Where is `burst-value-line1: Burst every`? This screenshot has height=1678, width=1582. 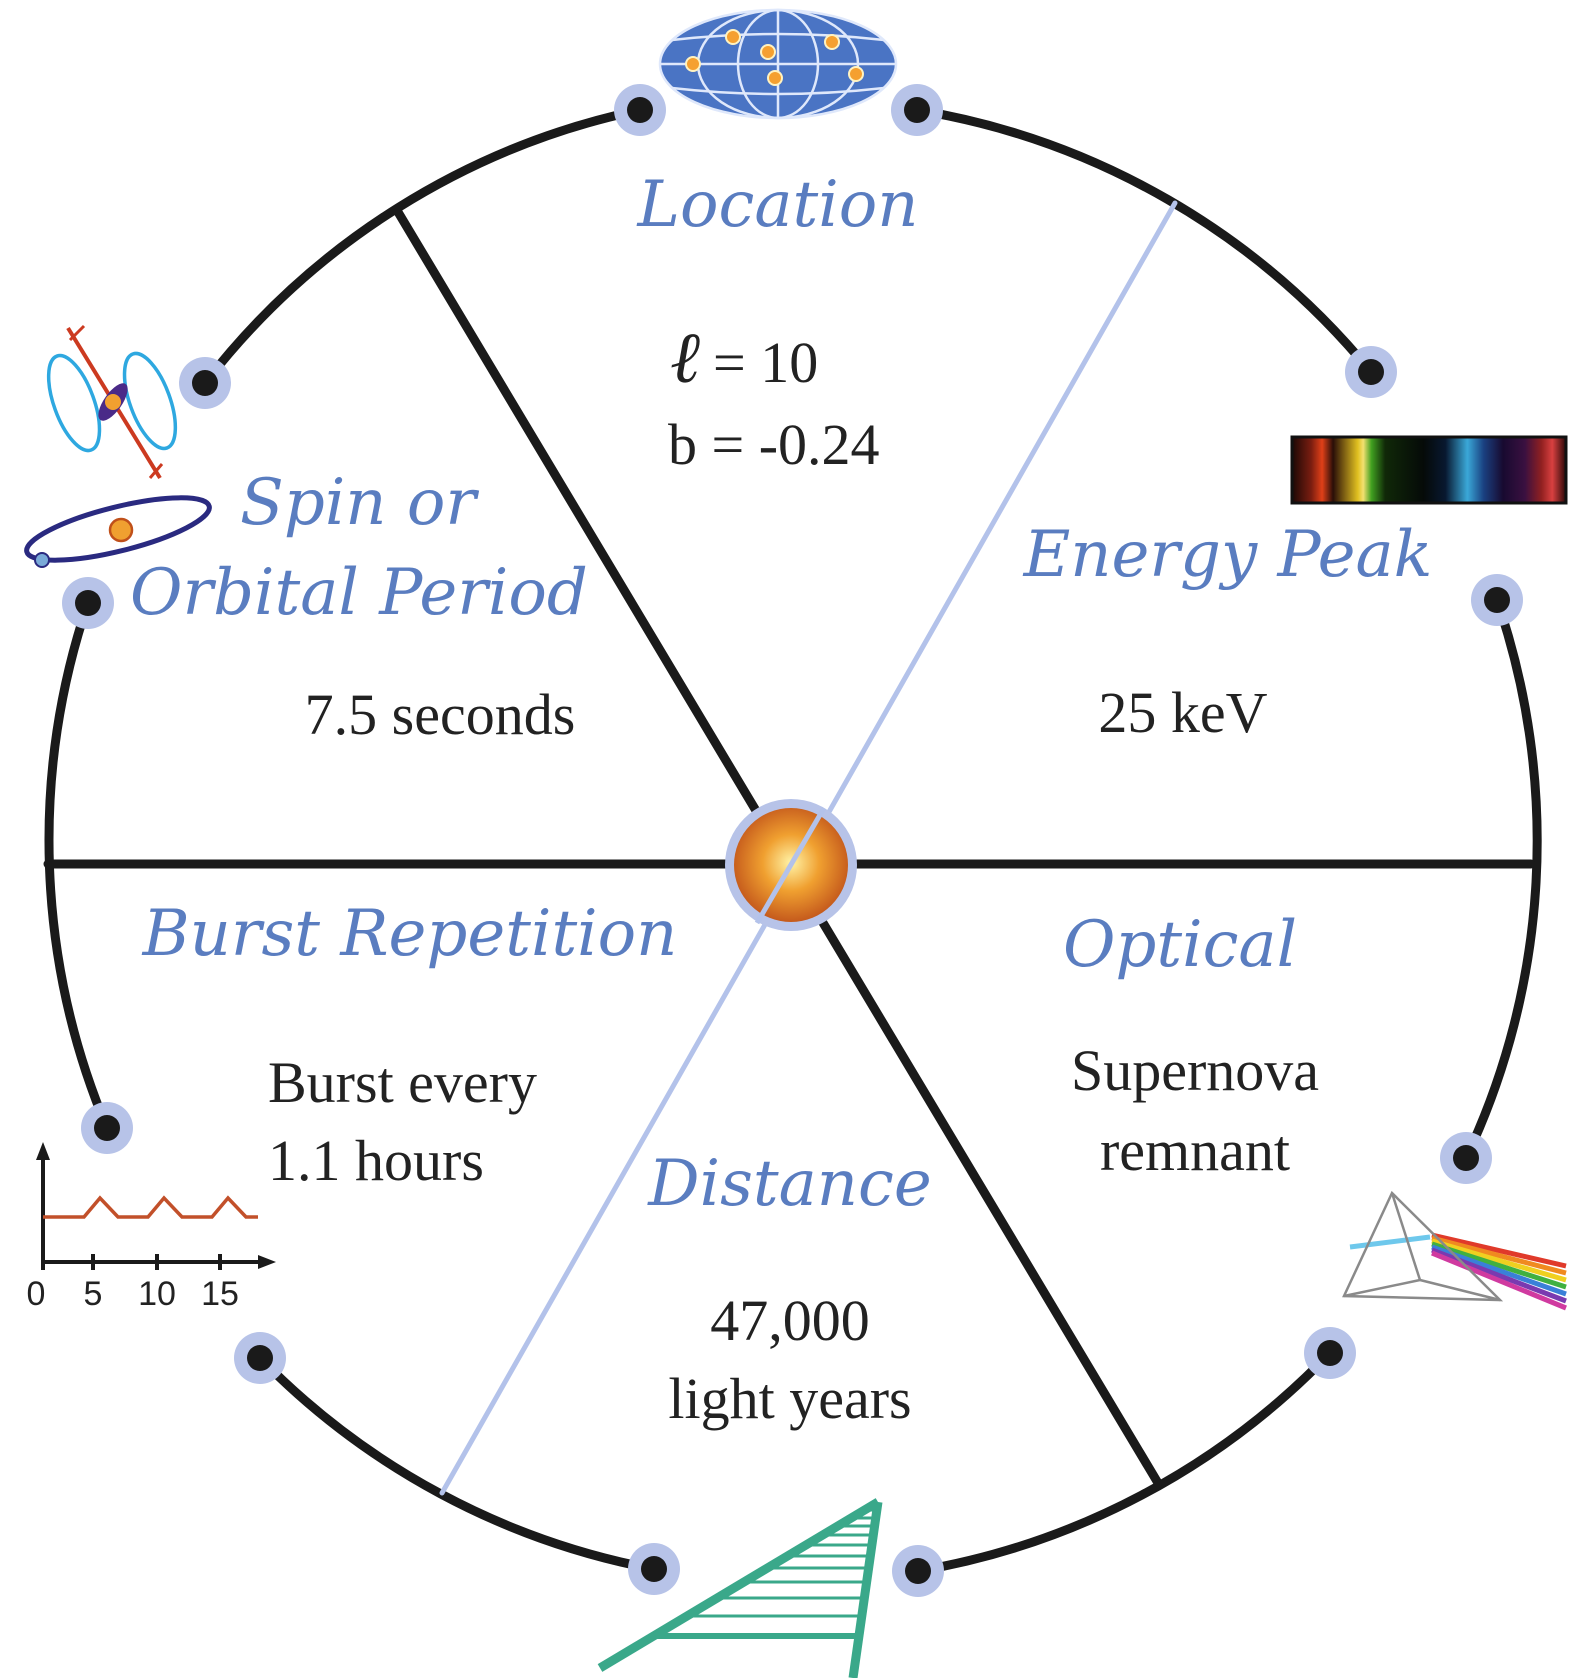
burst-value-line1: Burst every is located at coordinates (402, 1082).